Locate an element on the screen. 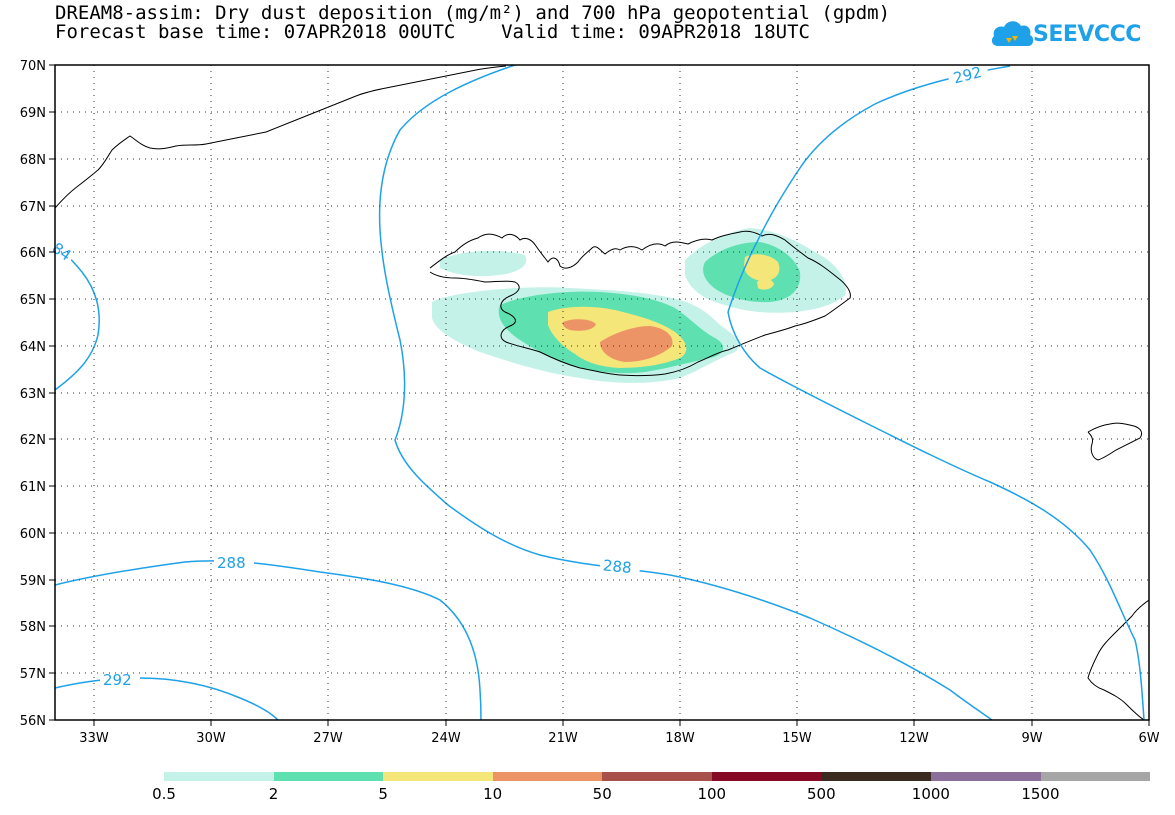  dust-band-0.5-north is located at coordinates (483, 263).